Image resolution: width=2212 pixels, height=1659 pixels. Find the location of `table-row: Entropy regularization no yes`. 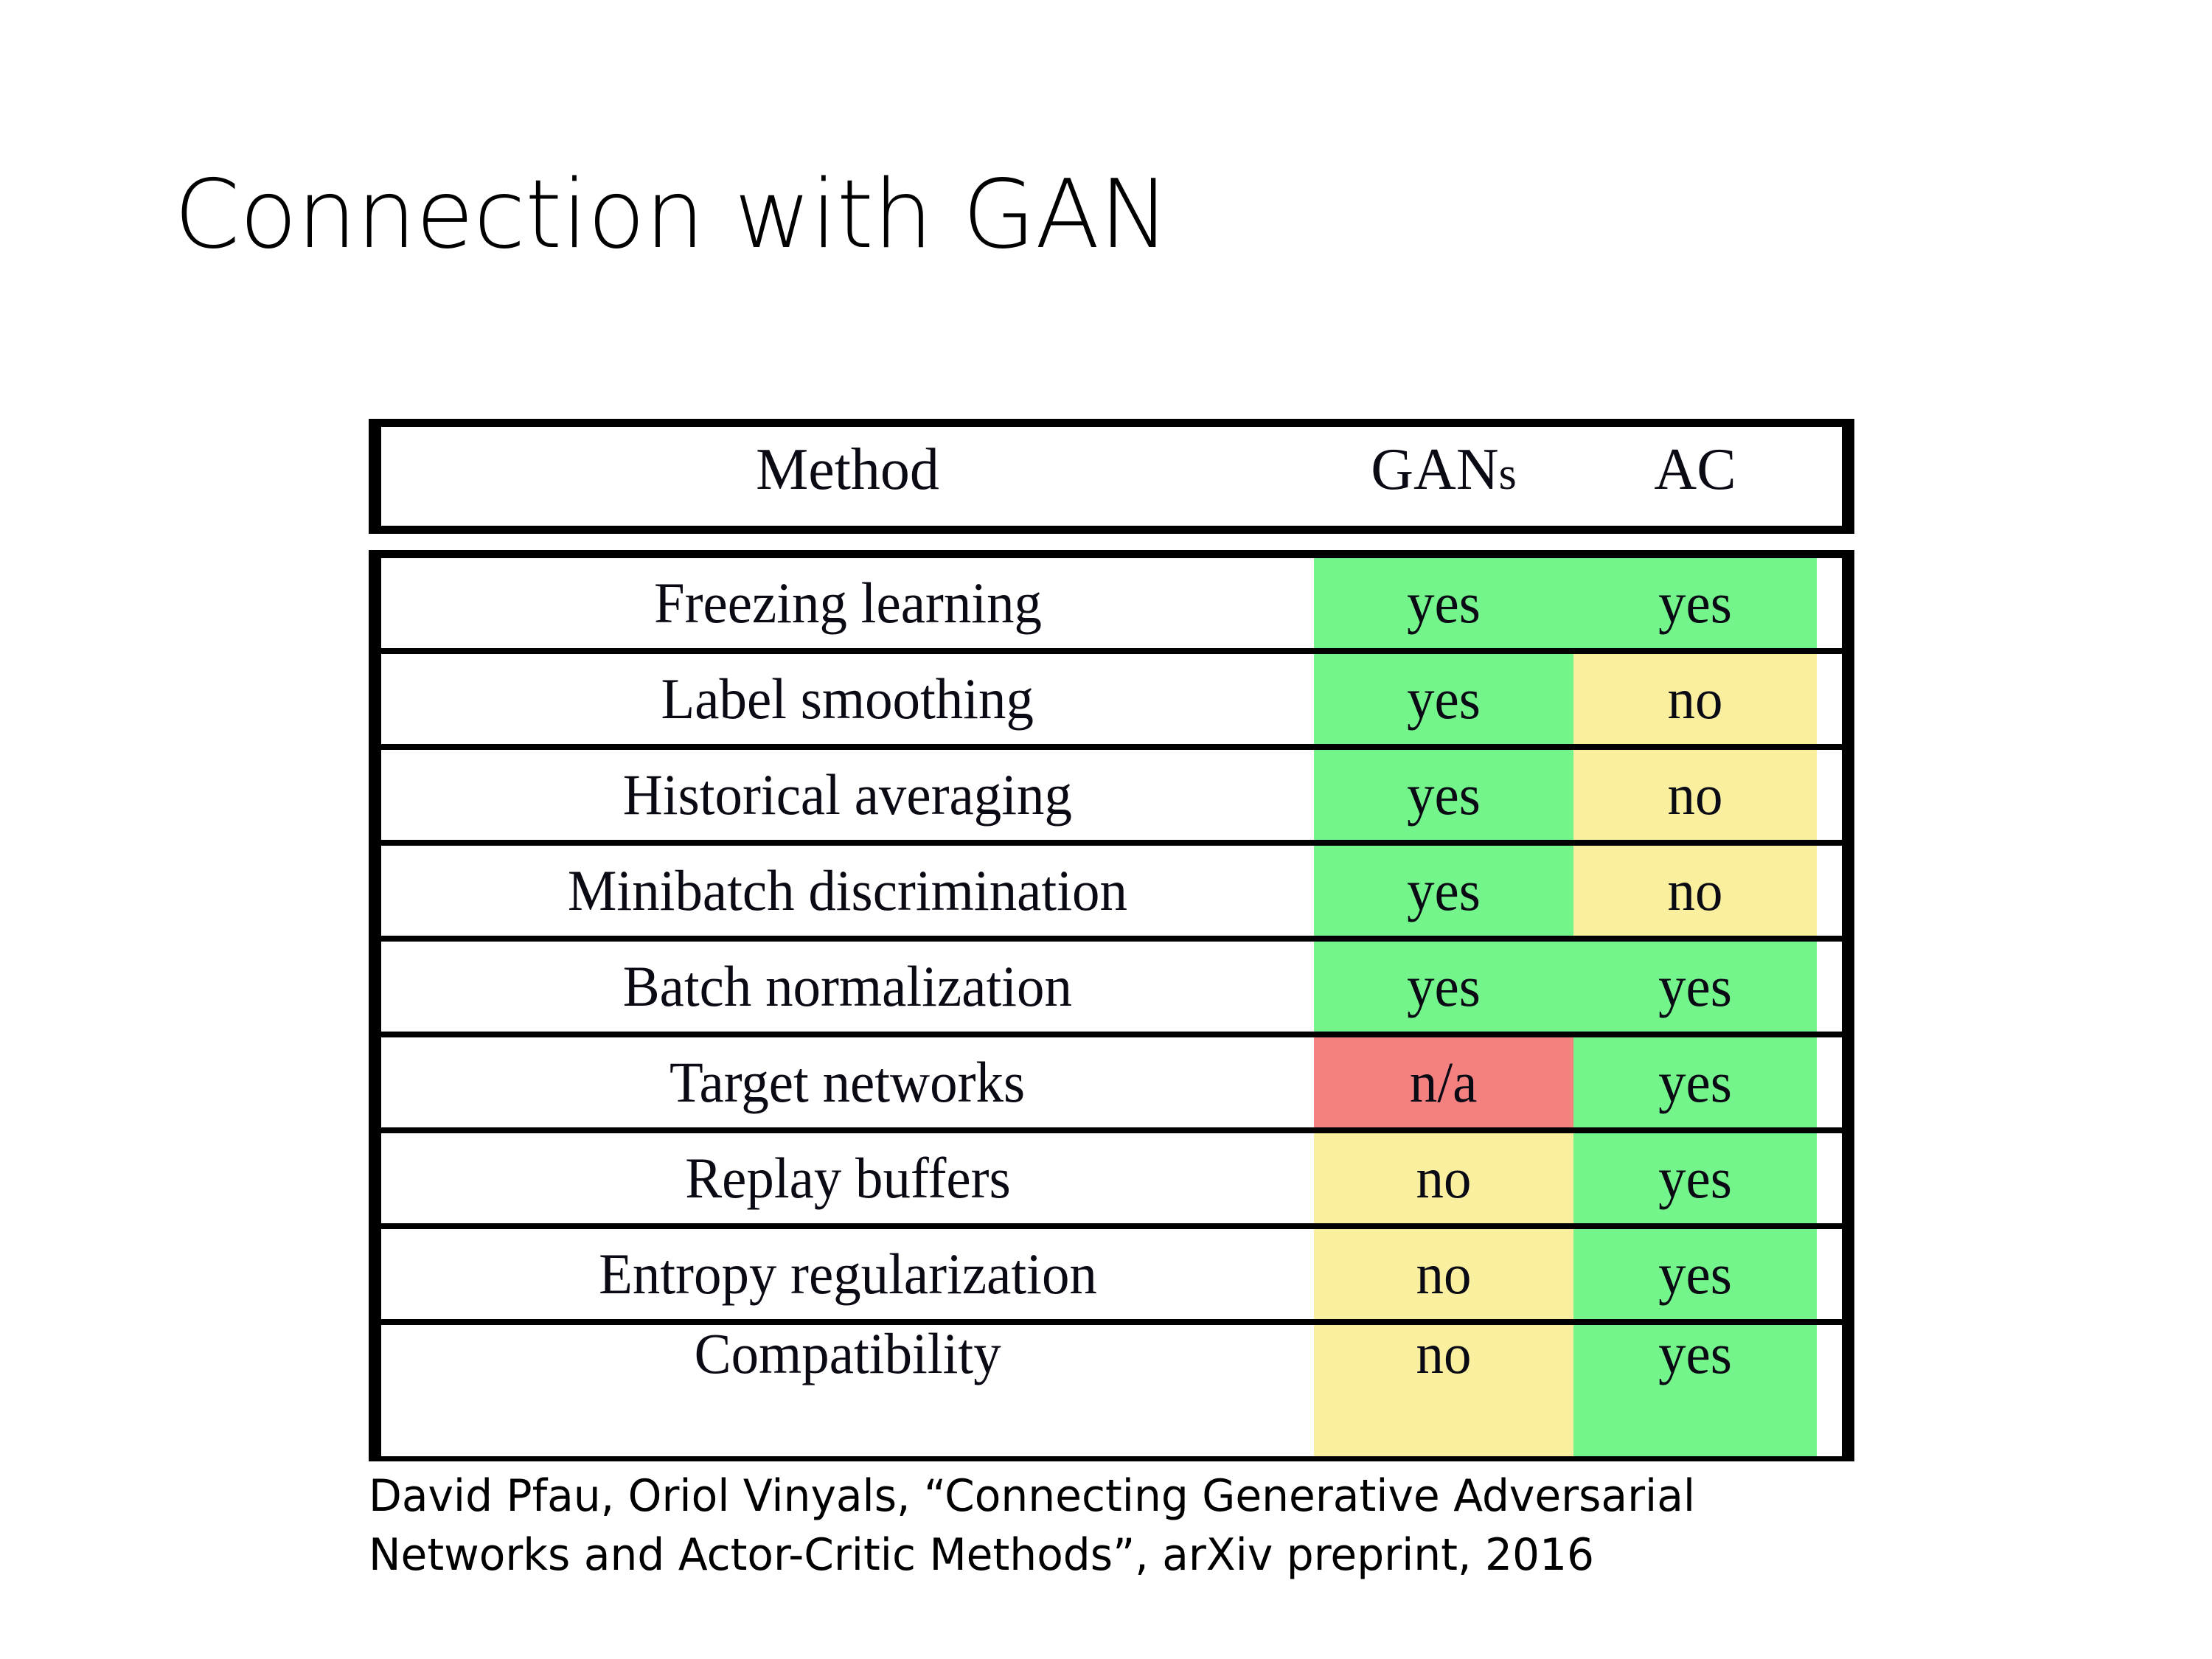

table-row: Entropy regularization no yes is located at coordinates (1111, 1277).